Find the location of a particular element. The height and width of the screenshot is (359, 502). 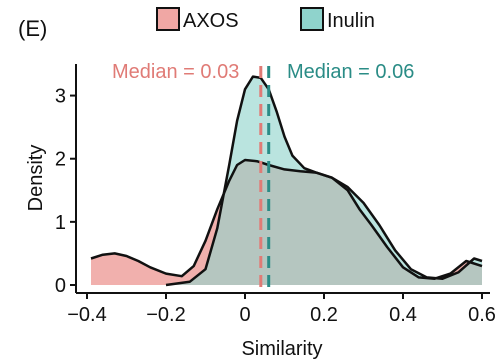

x-tick-label: −0.4 is located at coordinates (86, 315).